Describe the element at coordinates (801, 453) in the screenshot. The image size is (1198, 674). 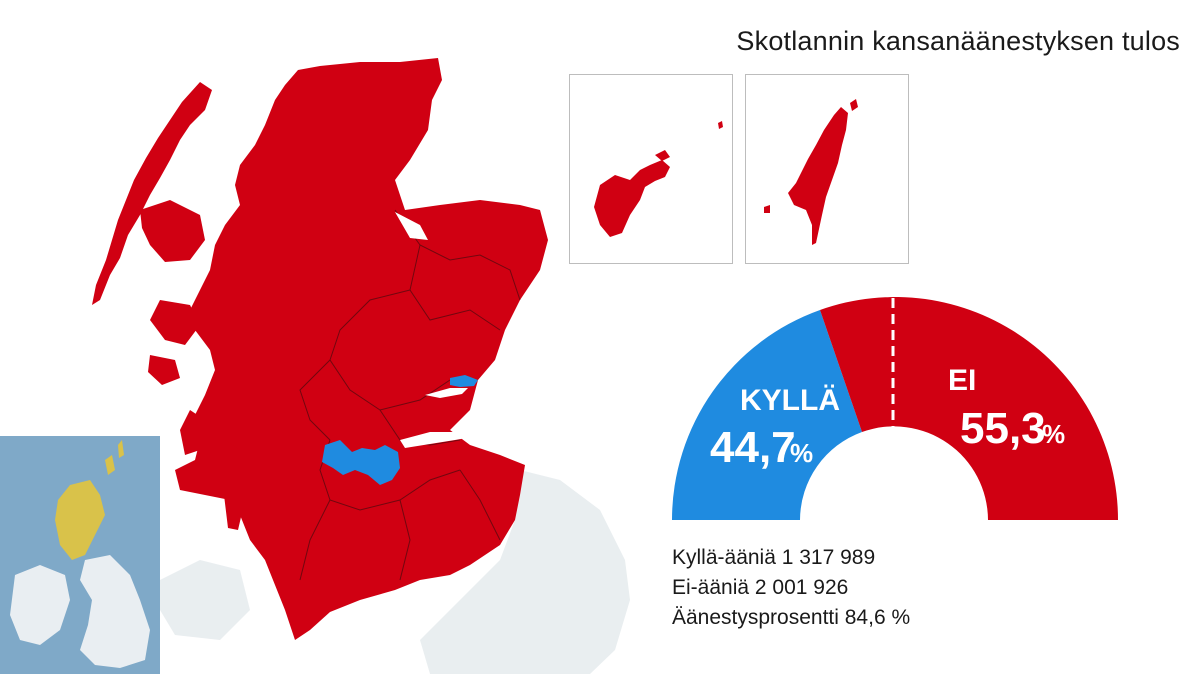
I see `yes-unit: %` at that location.